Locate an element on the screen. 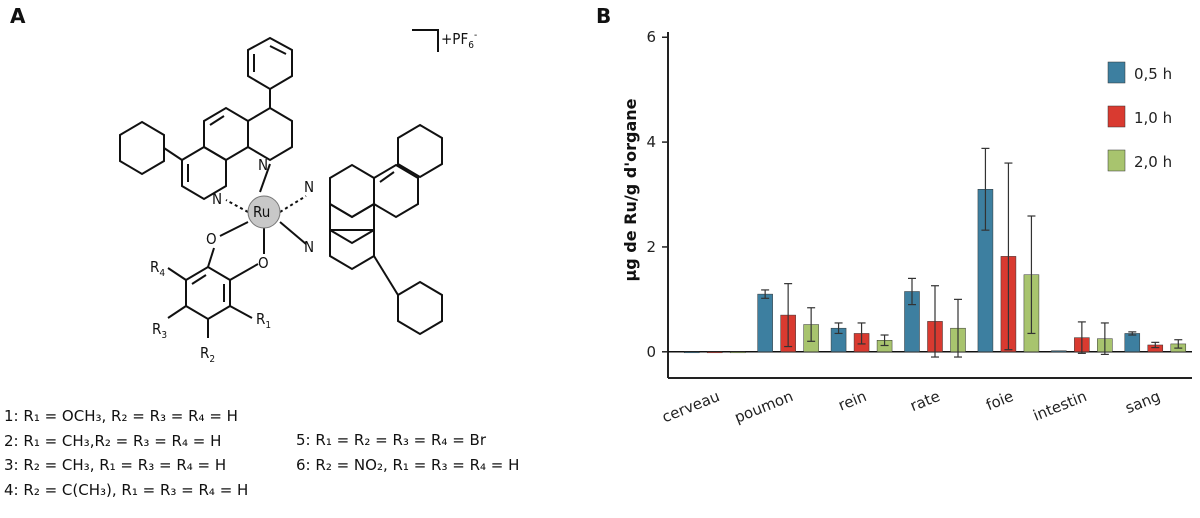 The height and width of the screenshot is (518, 1200). y-tick-label: 2 is located at coordinates (651, 247).